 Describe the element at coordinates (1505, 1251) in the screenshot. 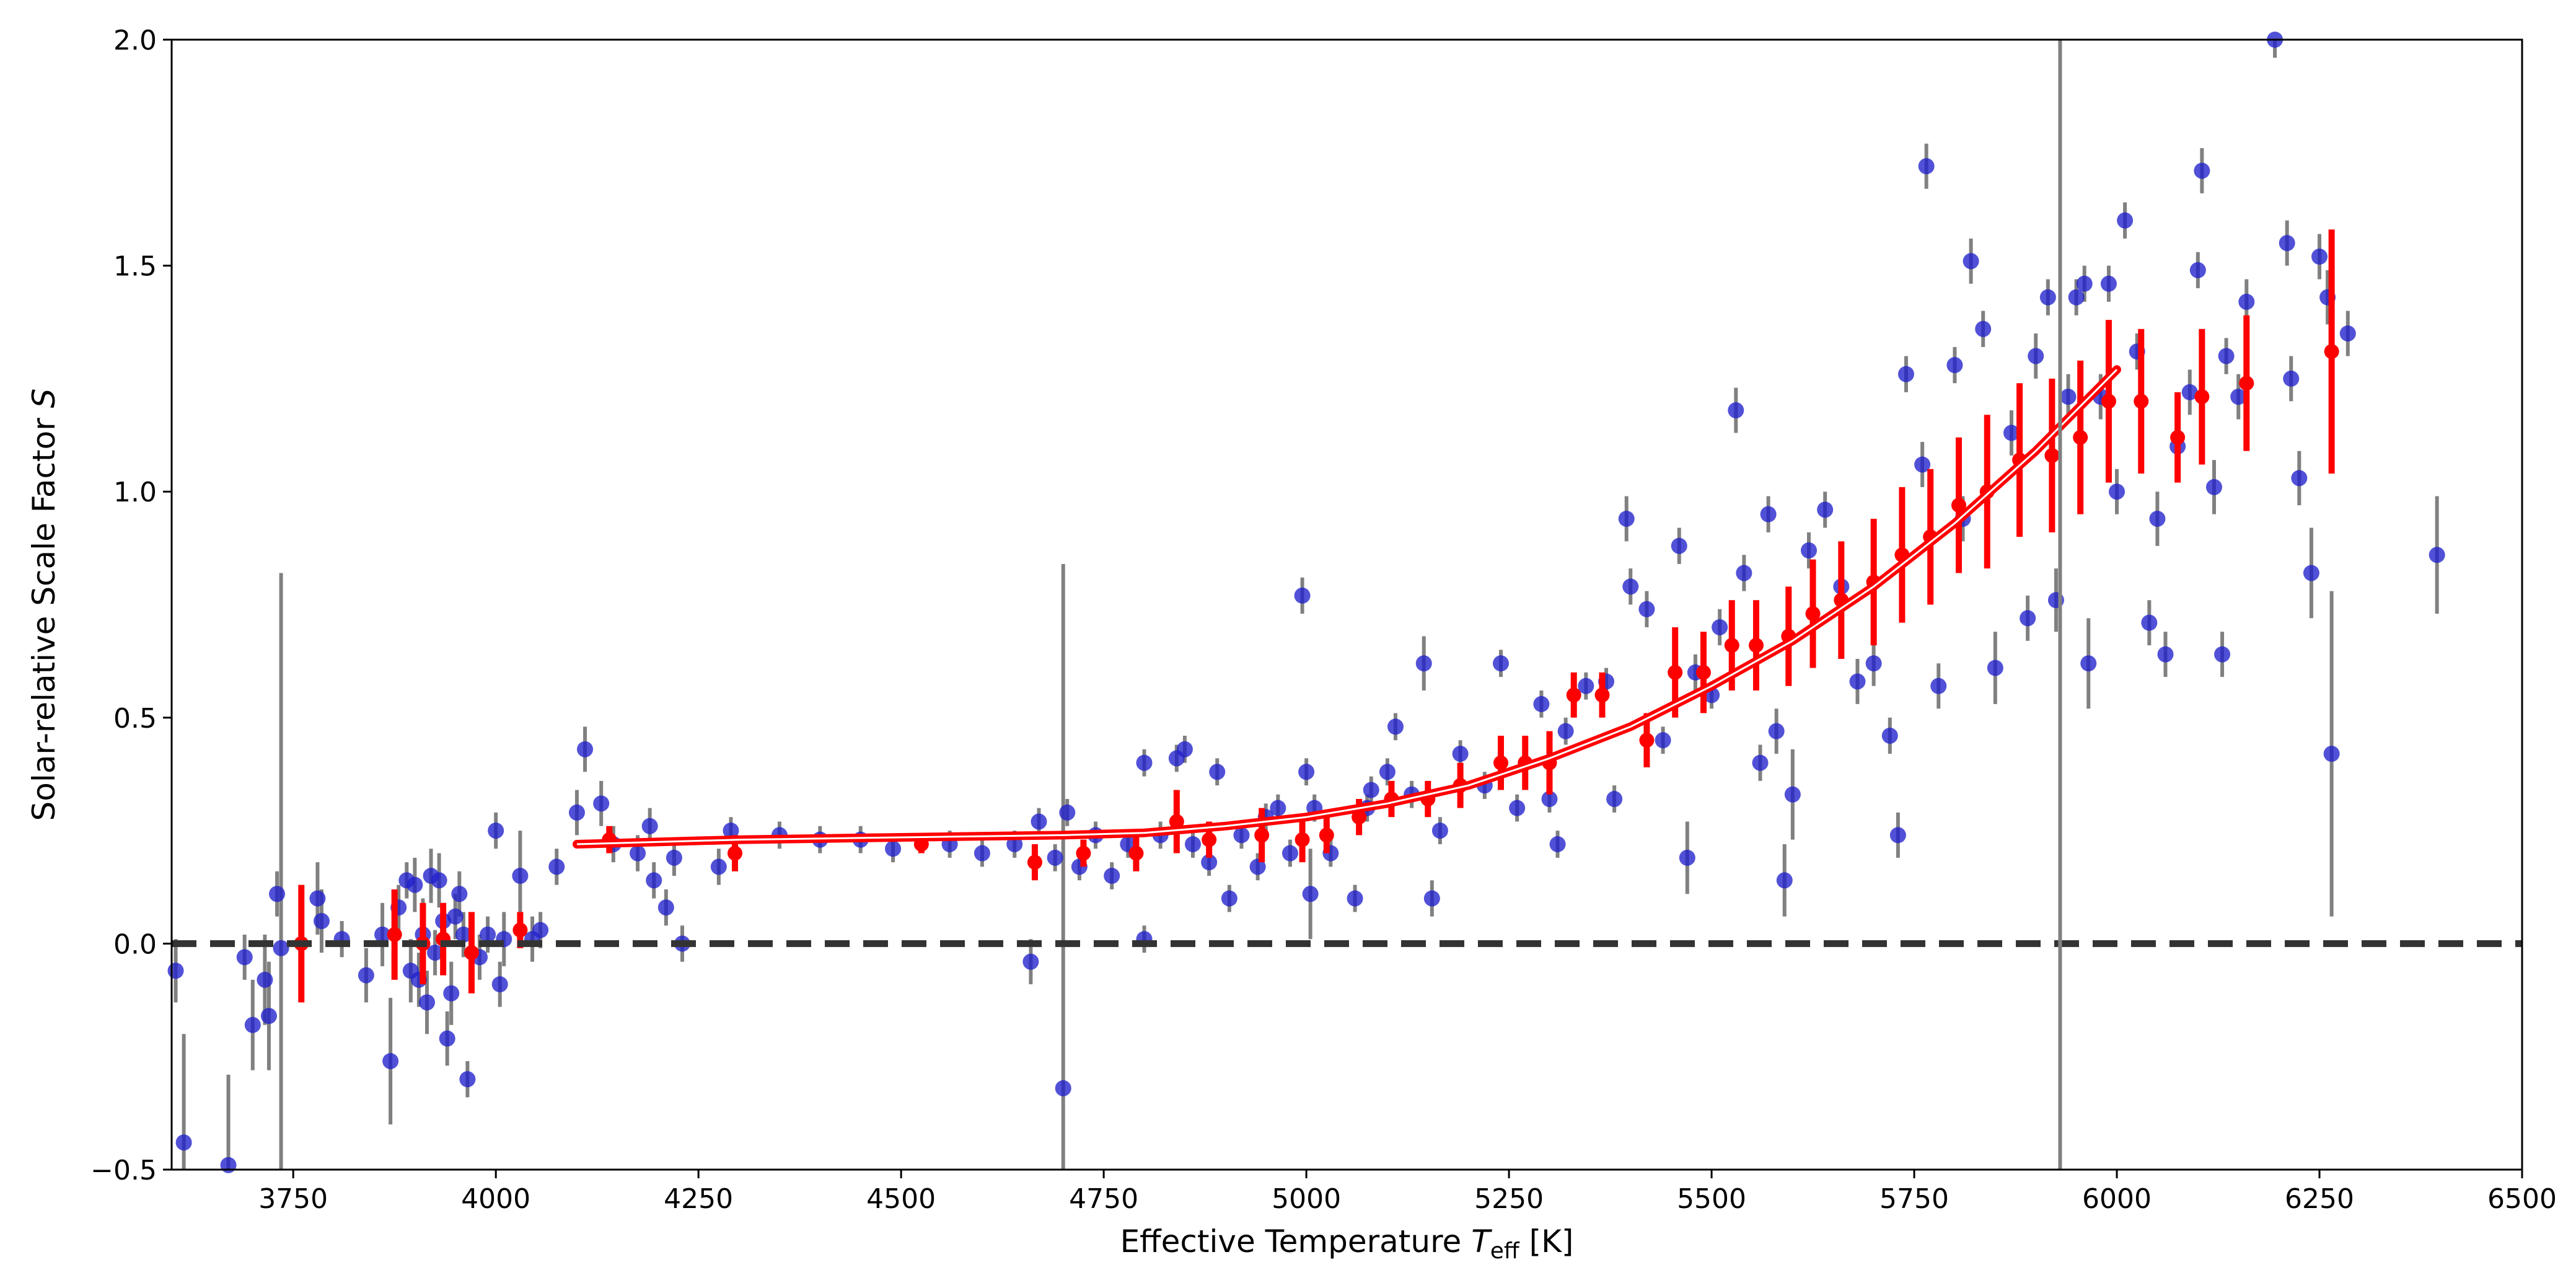

I see `x-axis-label-subscript: eff` at that location.